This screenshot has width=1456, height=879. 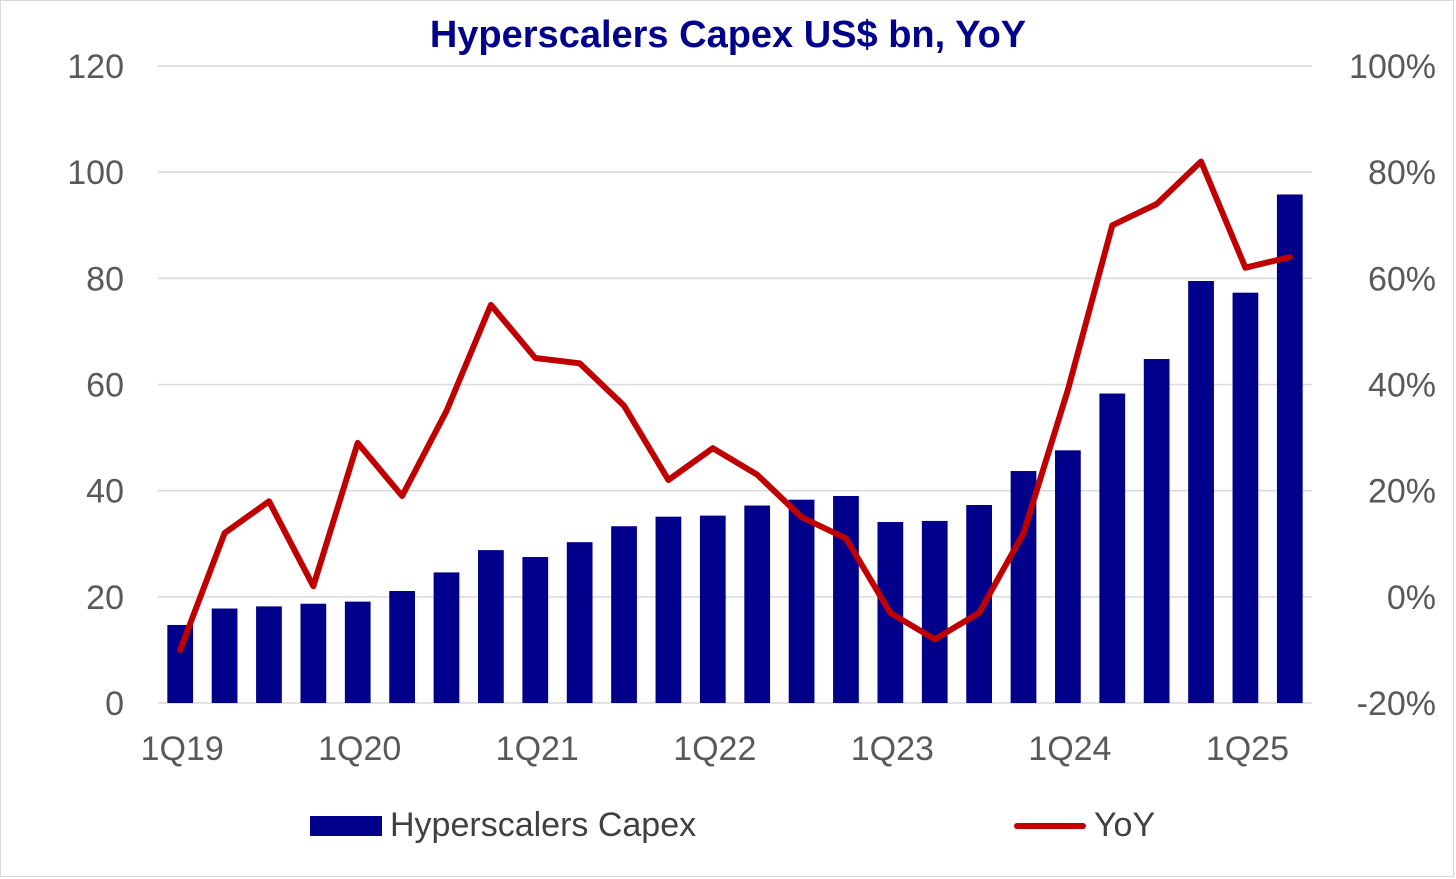 What do you see at coordinates (892, 749) in the screenshot?
I see `x-axis-tick-label: 1Q23` at bounding box center [892, 749].